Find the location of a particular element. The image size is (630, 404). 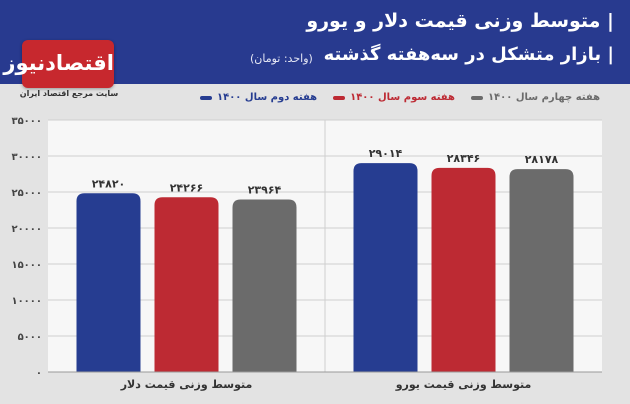

y-tick-label: ۵۰۰۰ is located at coordinates (30, 337).